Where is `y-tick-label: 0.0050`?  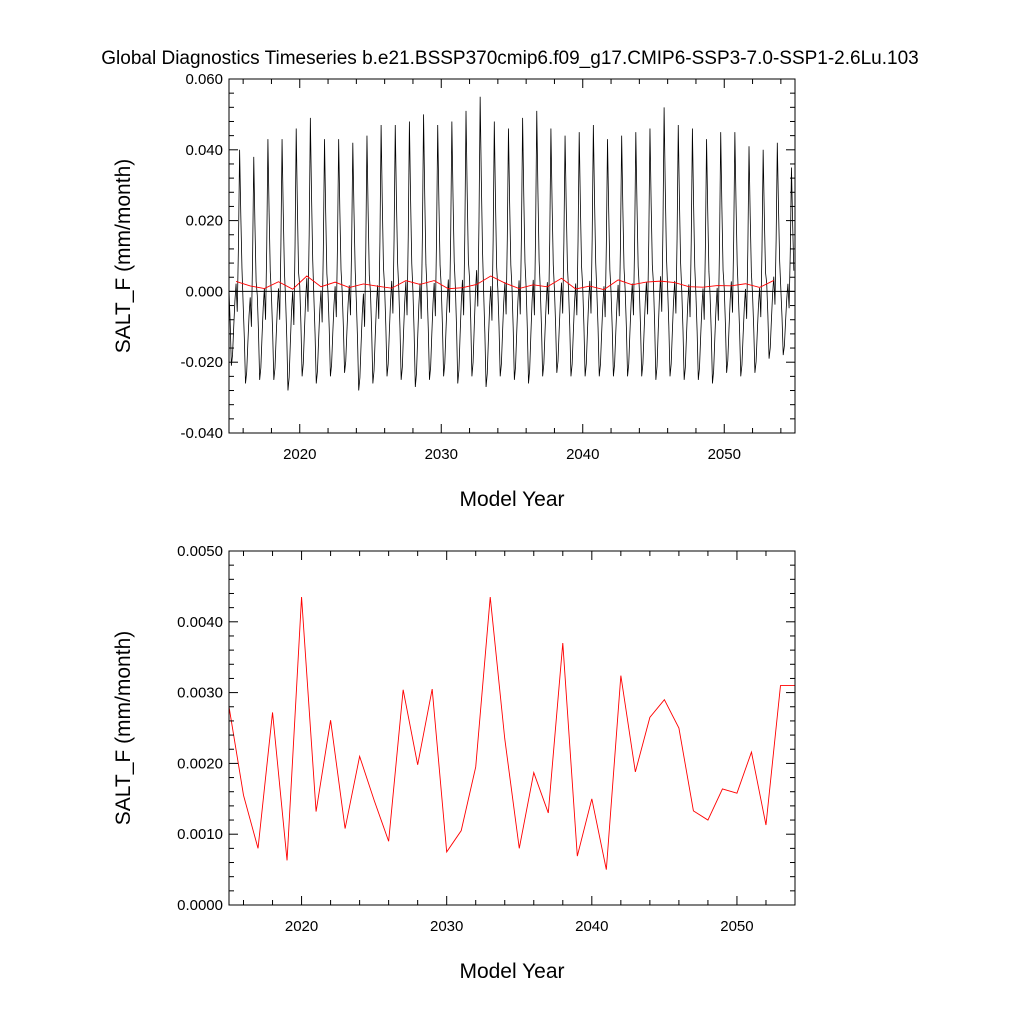
y-tick-label: 0.0050 is located at coordinates (200, 551).